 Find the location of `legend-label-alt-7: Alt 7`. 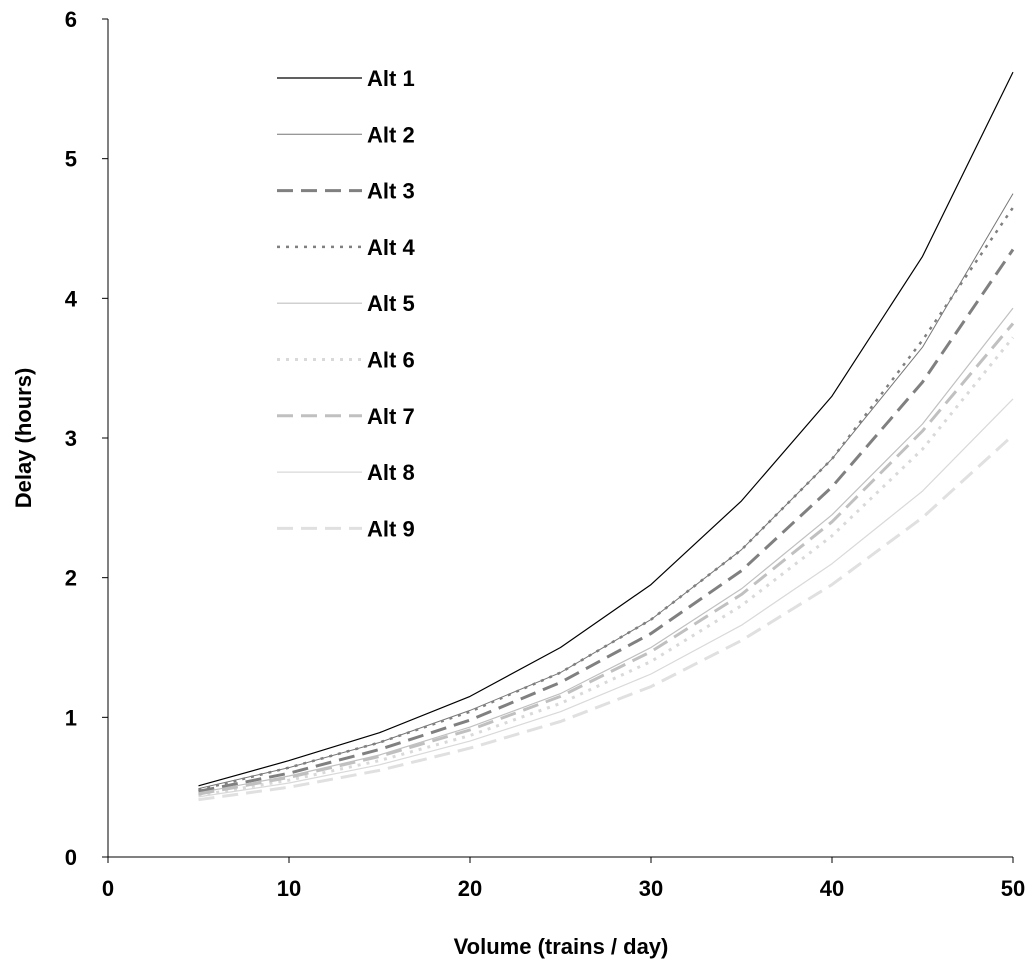

legend-label-alt-7: Alt 7 is located at coordinates (391, 416).